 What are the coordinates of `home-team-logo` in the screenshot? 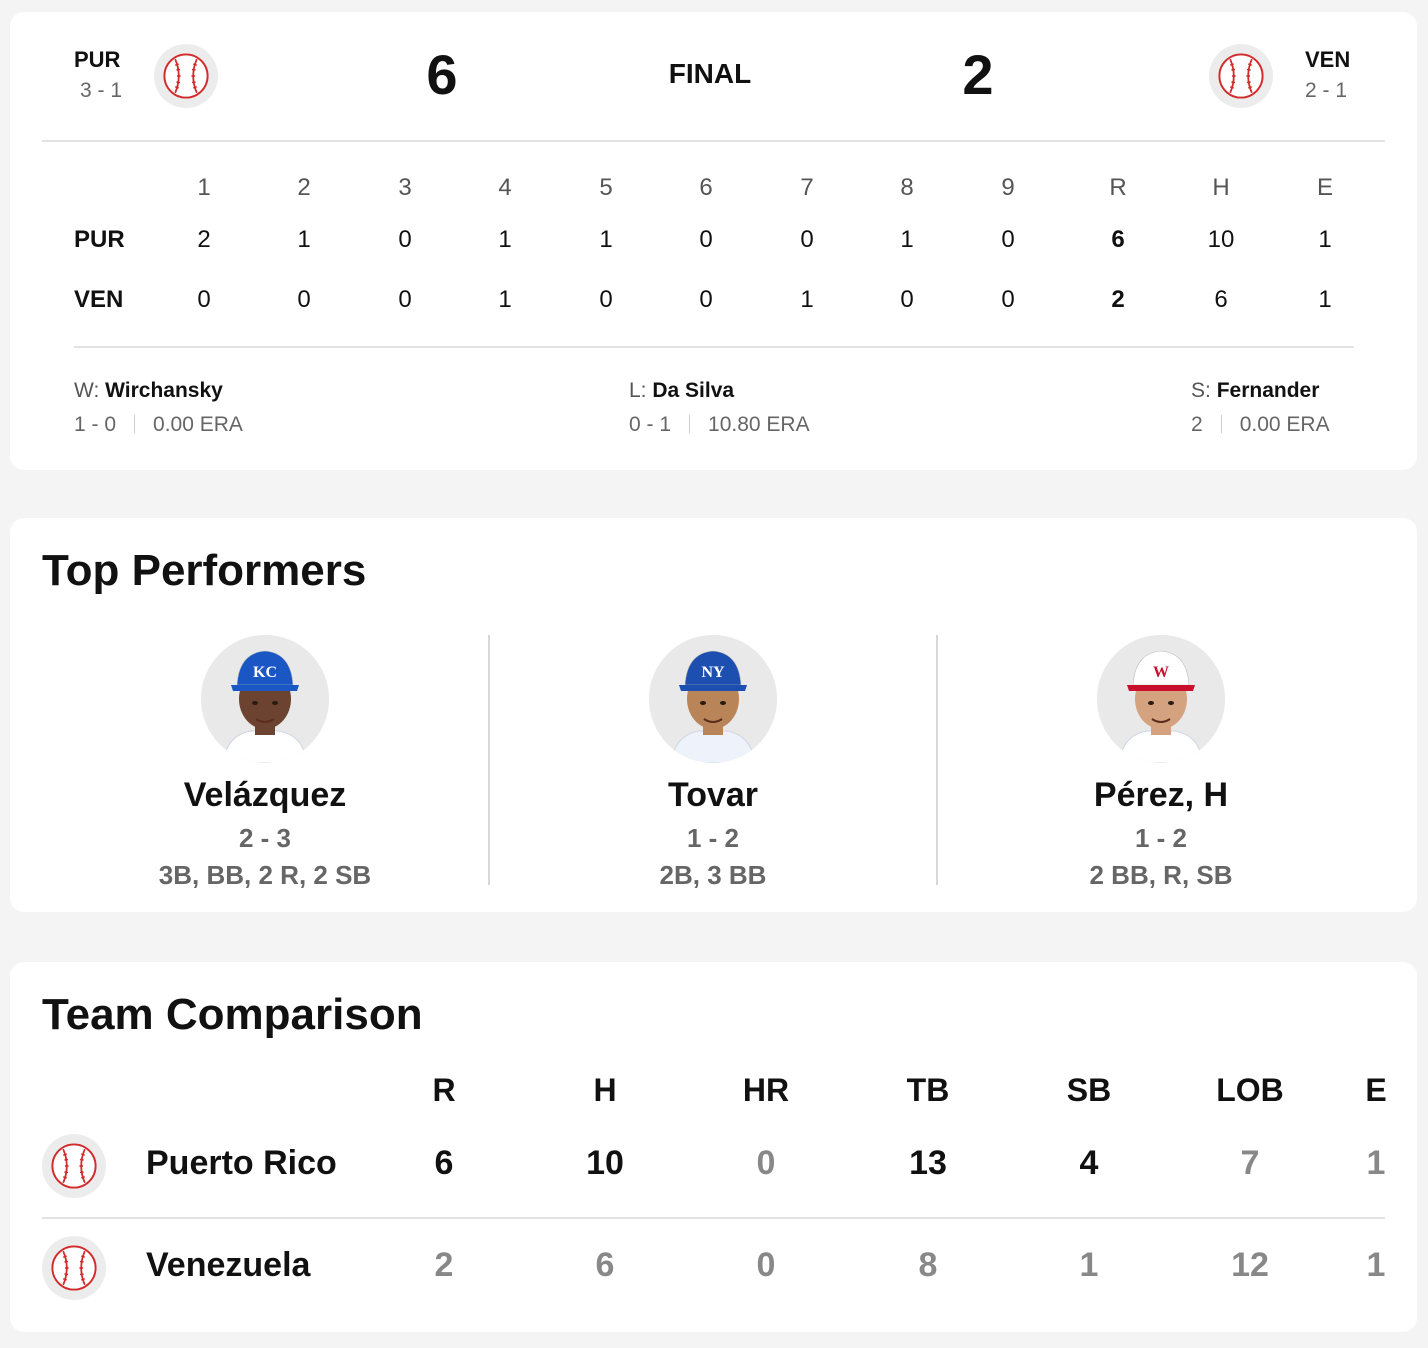 It's located at (1241, 76).